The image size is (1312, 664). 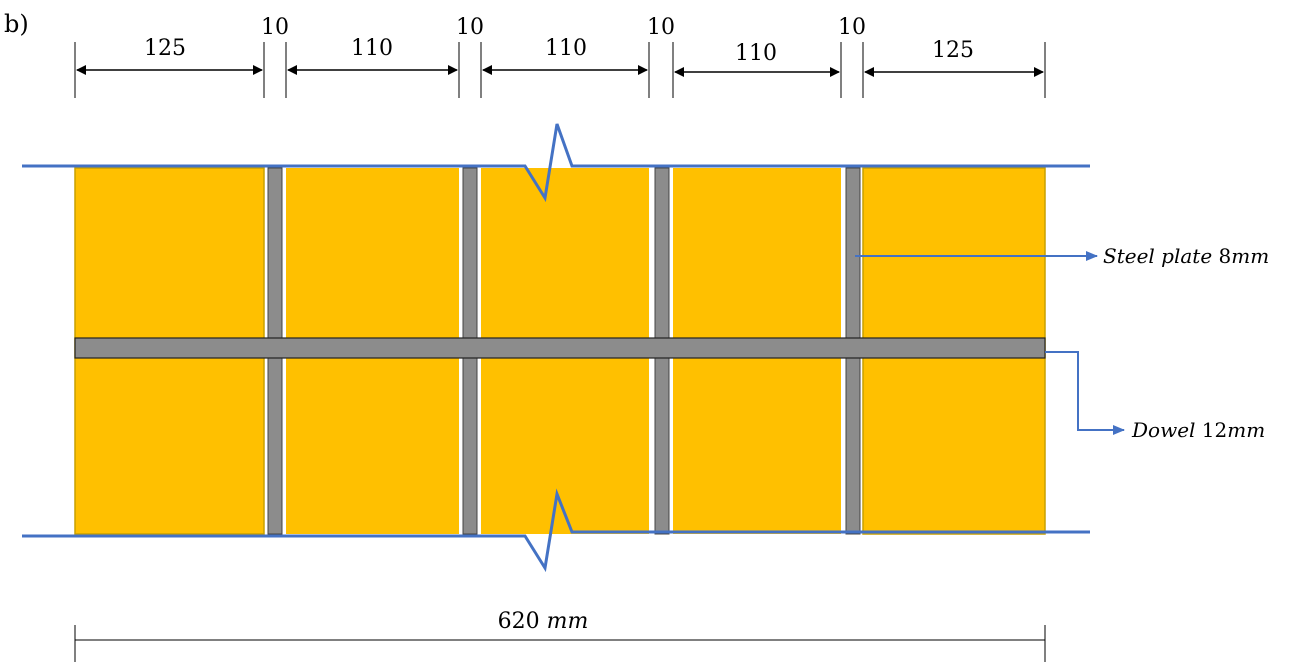 What do you see at coordinates (1085, 393) in the screenshot?
I see `dowel-leader` at bounding box center [1085, 393].